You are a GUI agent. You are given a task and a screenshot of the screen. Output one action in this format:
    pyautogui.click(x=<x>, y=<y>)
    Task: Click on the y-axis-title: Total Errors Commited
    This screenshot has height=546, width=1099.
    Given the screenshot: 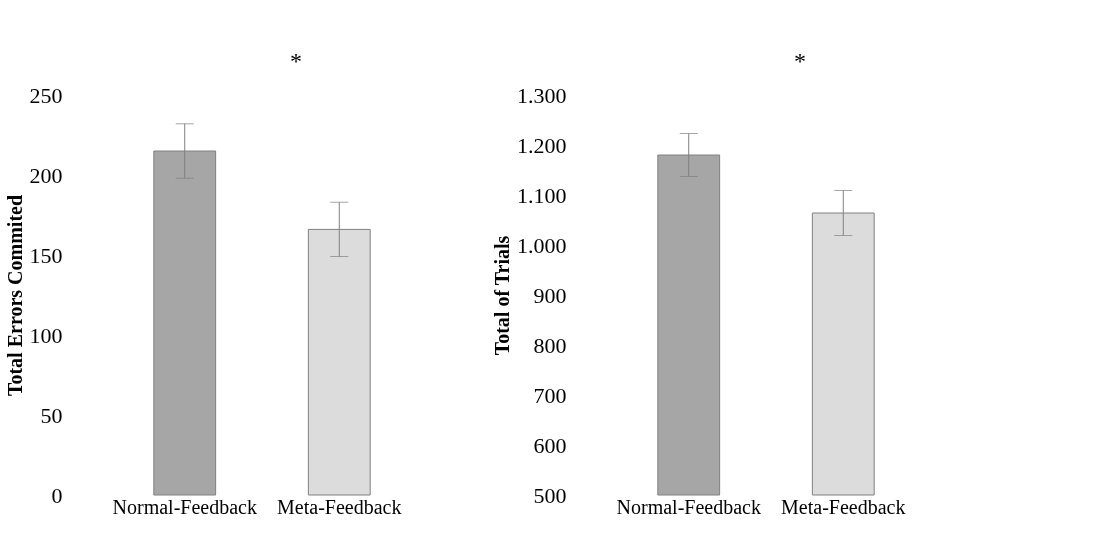 What is the action you would take?
    pyautogui.click(x=14, y=295)
    